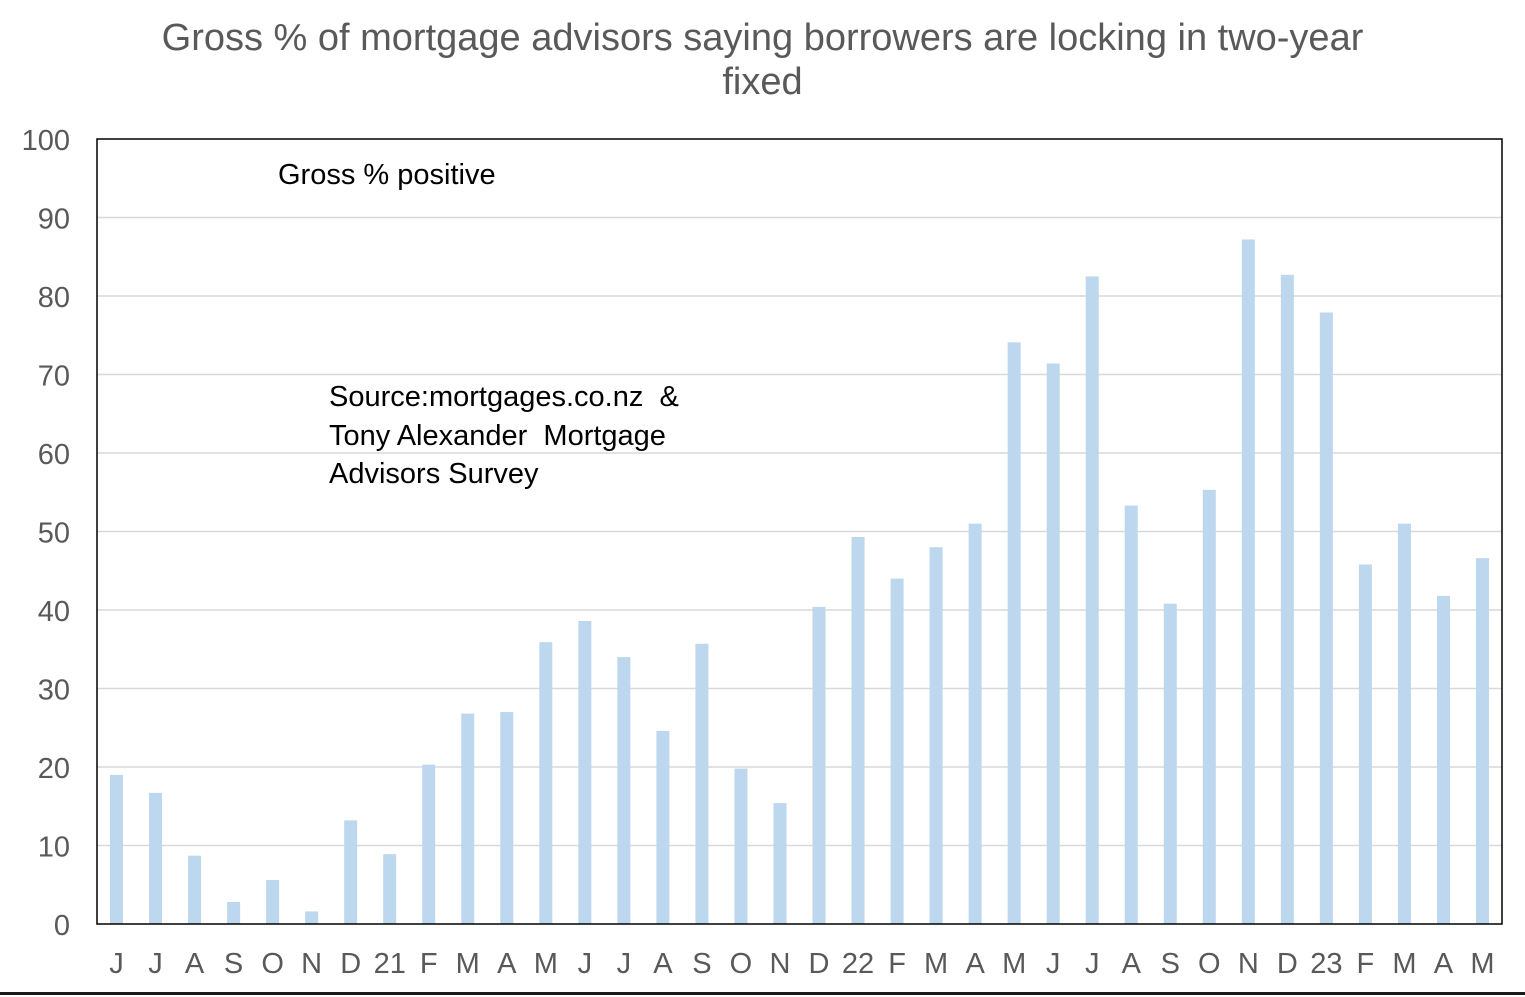 Image resolution: width=1525 pixels, height=997 pixels. Describe the element at coordinates (762, 993) in the screenshot. I see `bottom-divider` at that location.